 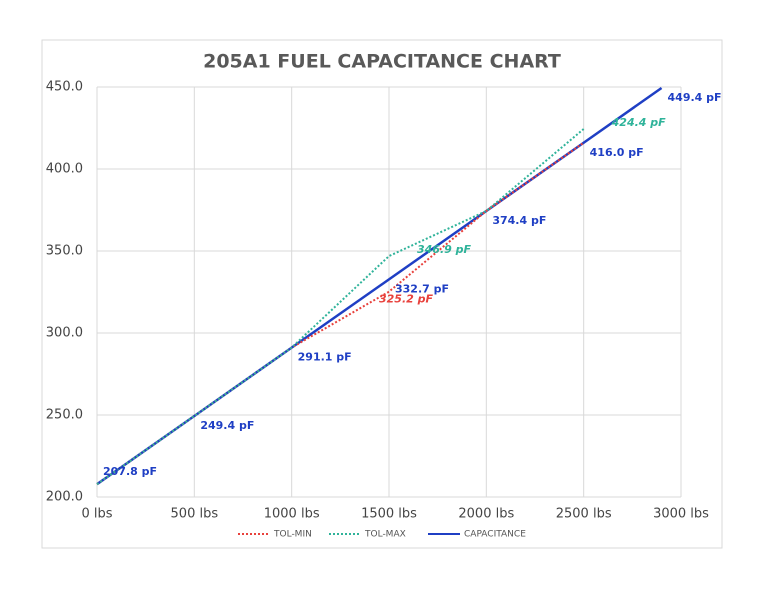 What do you see at coordinates (695, 97) in the screenshot?
I see `data-label: 449.4 pF` at bounding box center [695, 97].